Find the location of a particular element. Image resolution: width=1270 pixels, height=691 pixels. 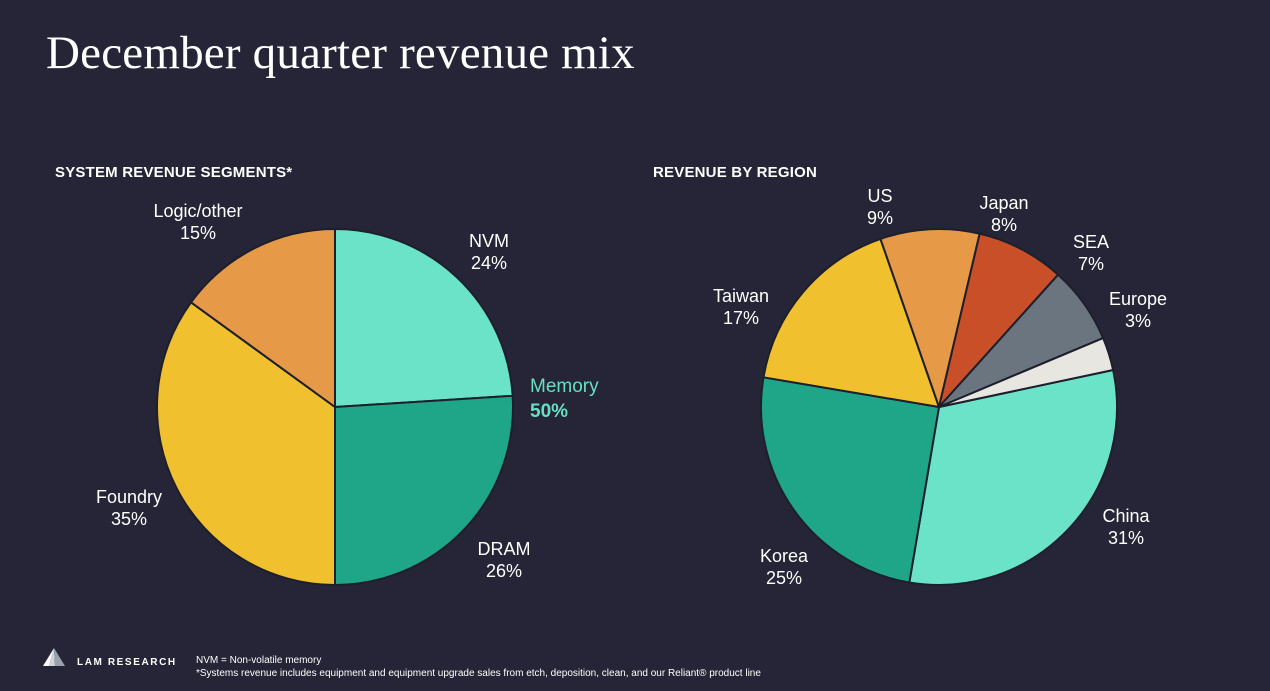

slice-label-korea: Korea 25% is located at coordinates (784, 567).